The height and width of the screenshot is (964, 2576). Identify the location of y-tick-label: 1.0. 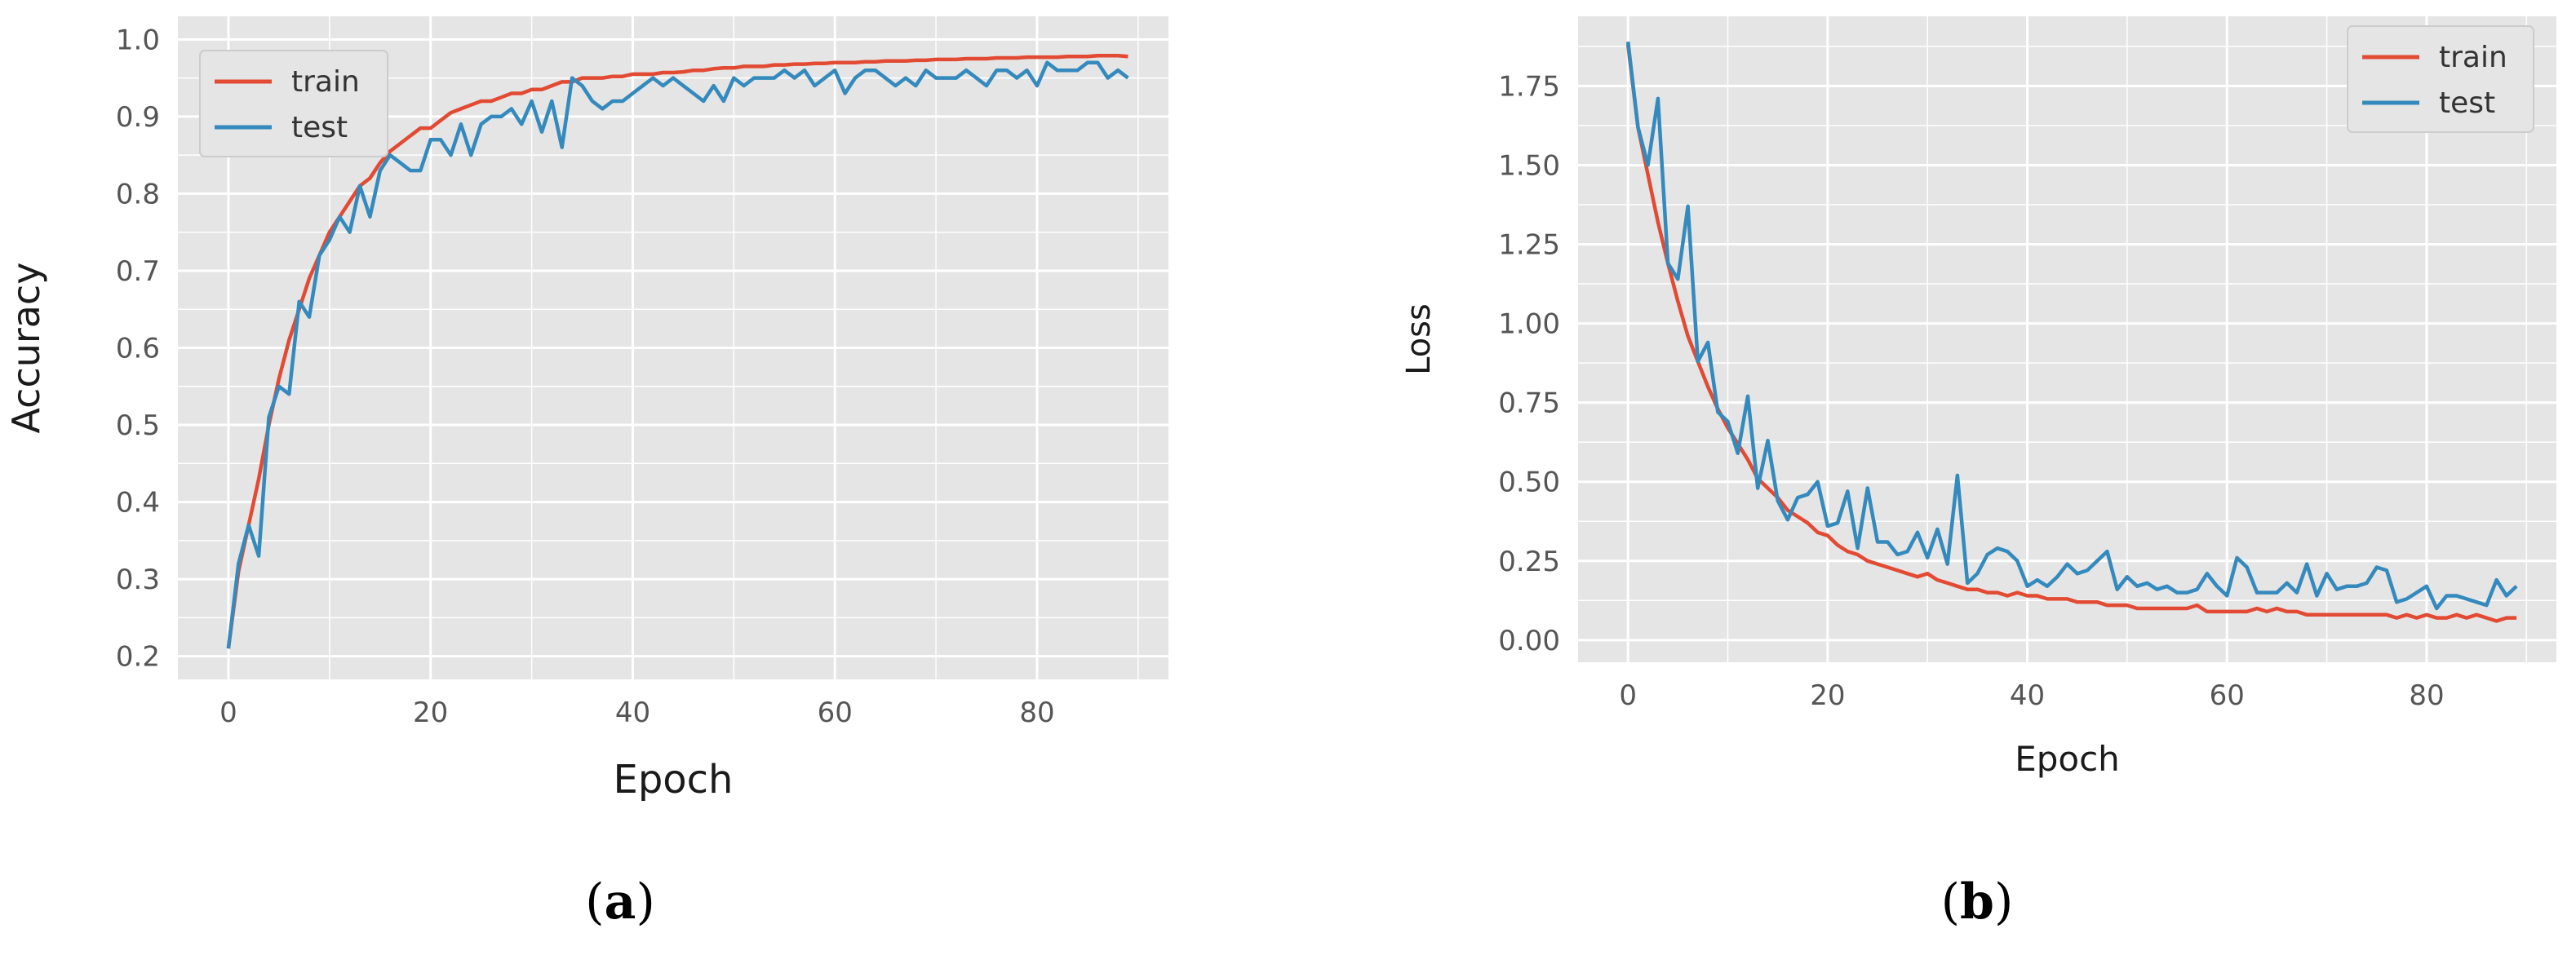
(138, 40).